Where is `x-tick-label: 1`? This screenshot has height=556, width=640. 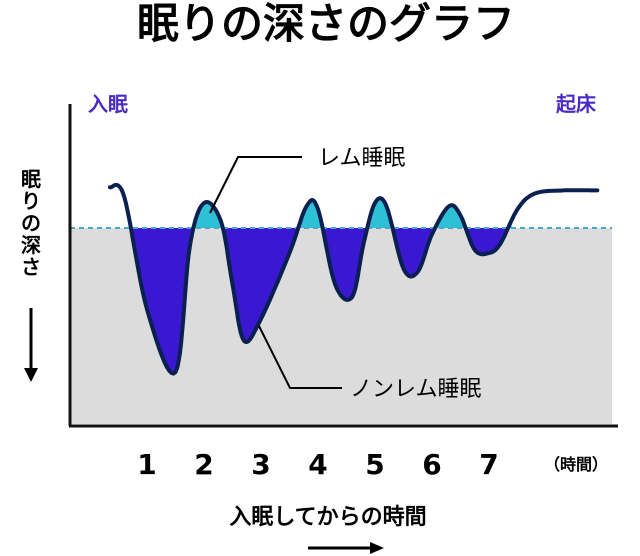
x-tick-label: 1 is located at coordinates (146, 464).